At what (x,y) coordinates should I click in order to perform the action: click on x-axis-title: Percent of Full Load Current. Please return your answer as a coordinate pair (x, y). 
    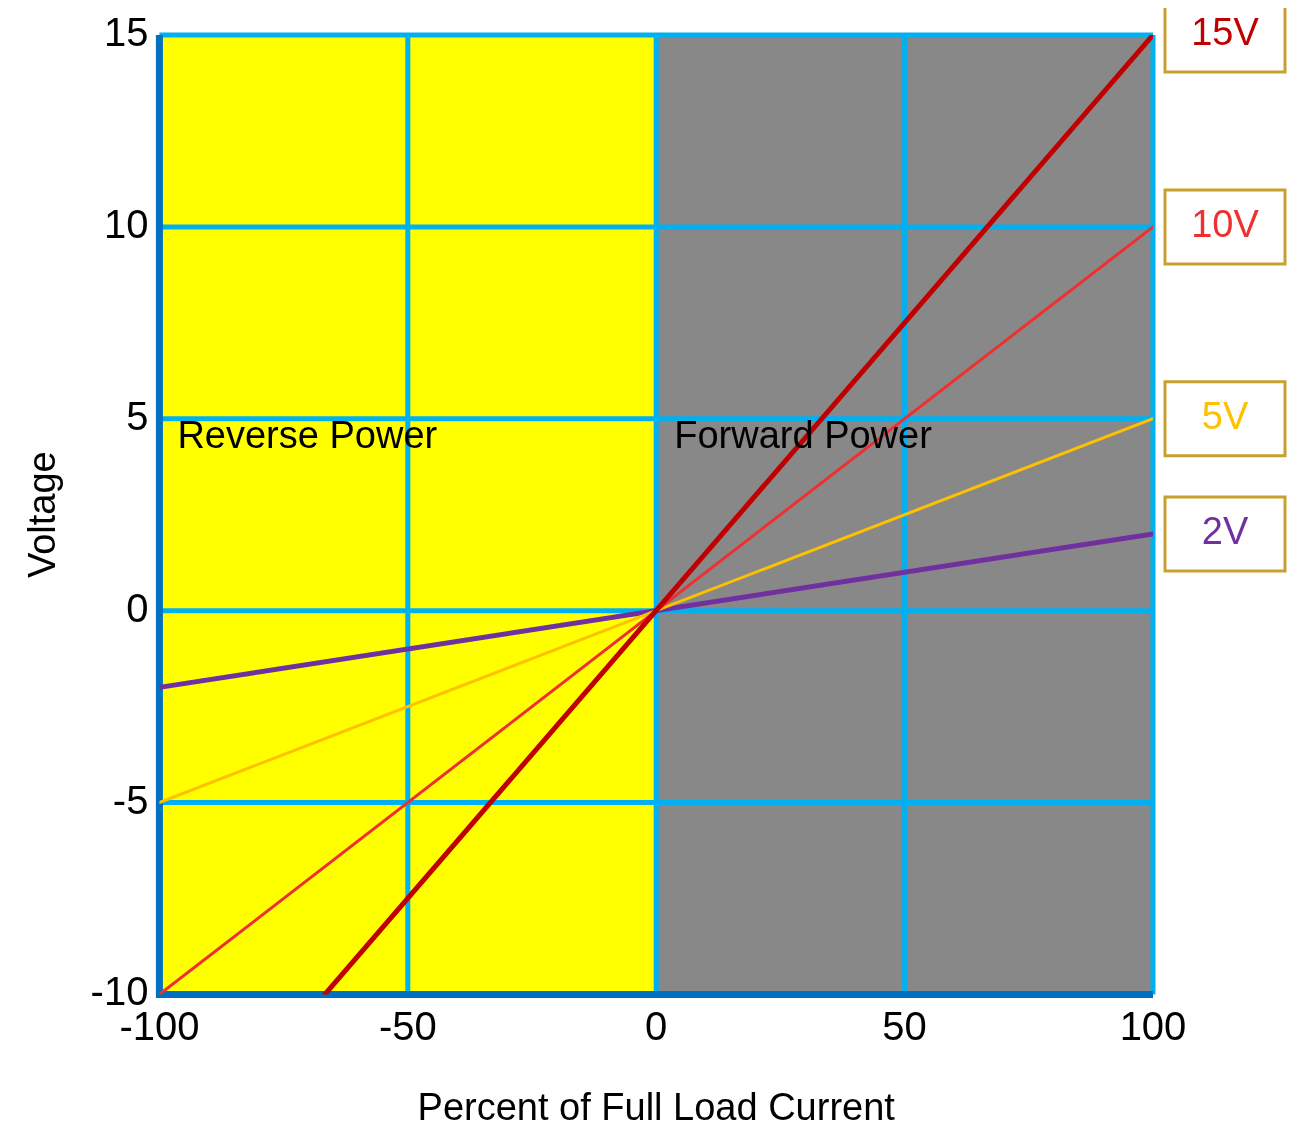
    Looking at the image, I should click on (656, 1106).